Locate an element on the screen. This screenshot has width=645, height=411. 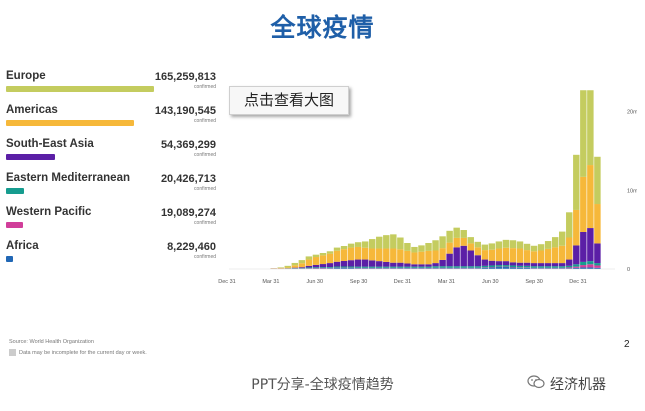
wechat-icon is located at coordinates (536, 382).